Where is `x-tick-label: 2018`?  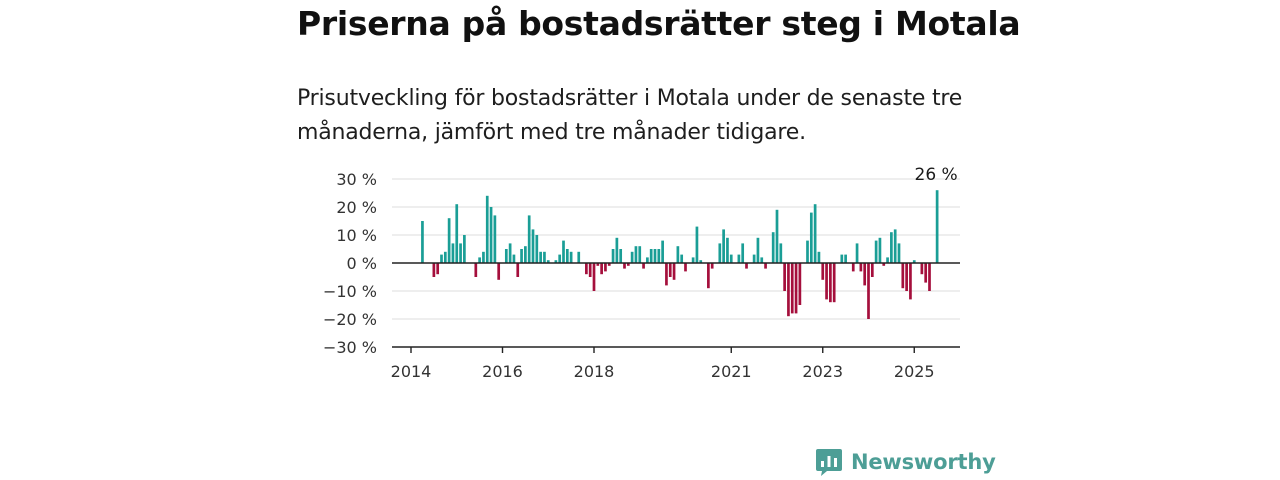 x-tick-label: 2018 is located at coordinates (594, 371).